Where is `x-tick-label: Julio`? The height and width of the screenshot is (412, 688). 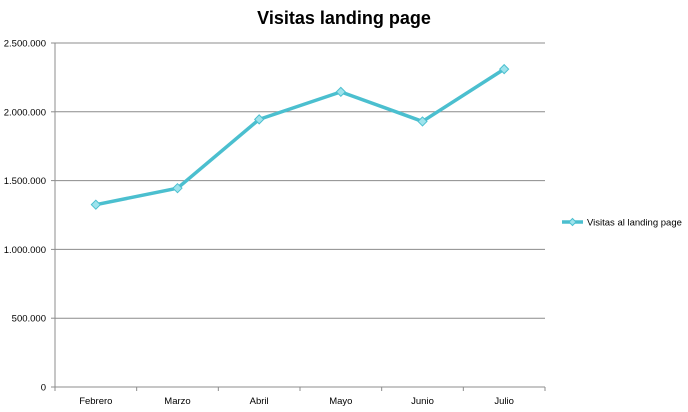
x-tick-label: Julio is located at coordinates (504, 401).